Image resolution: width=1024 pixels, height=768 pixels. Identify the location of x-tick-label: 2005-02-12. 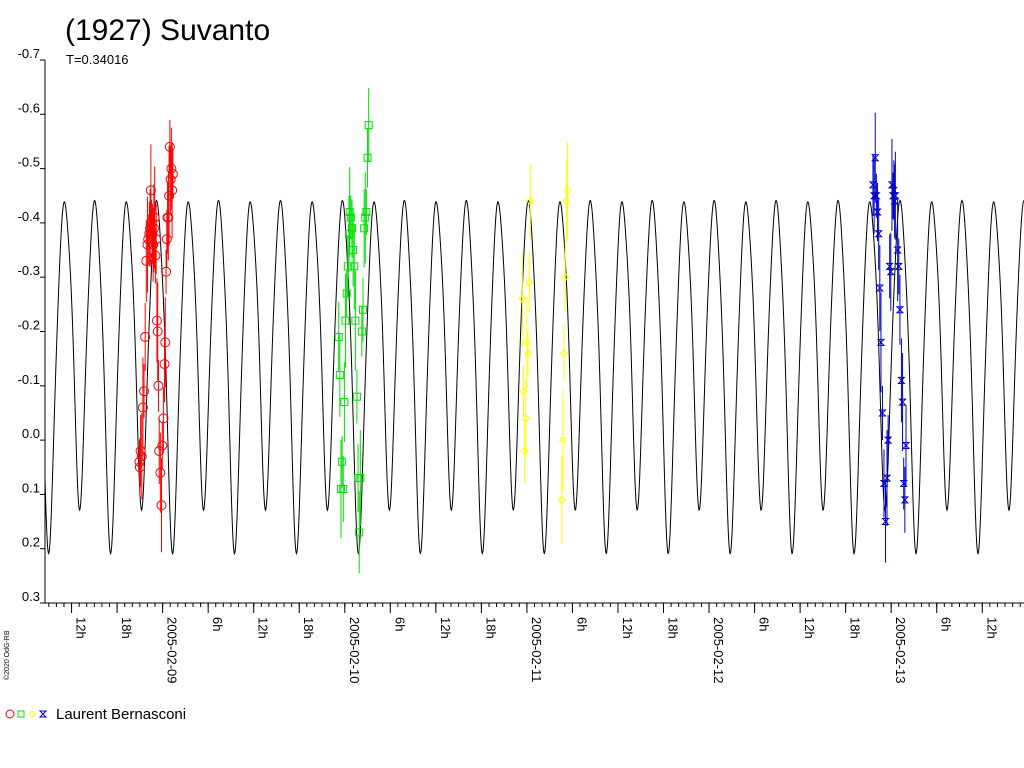
(718, 650).